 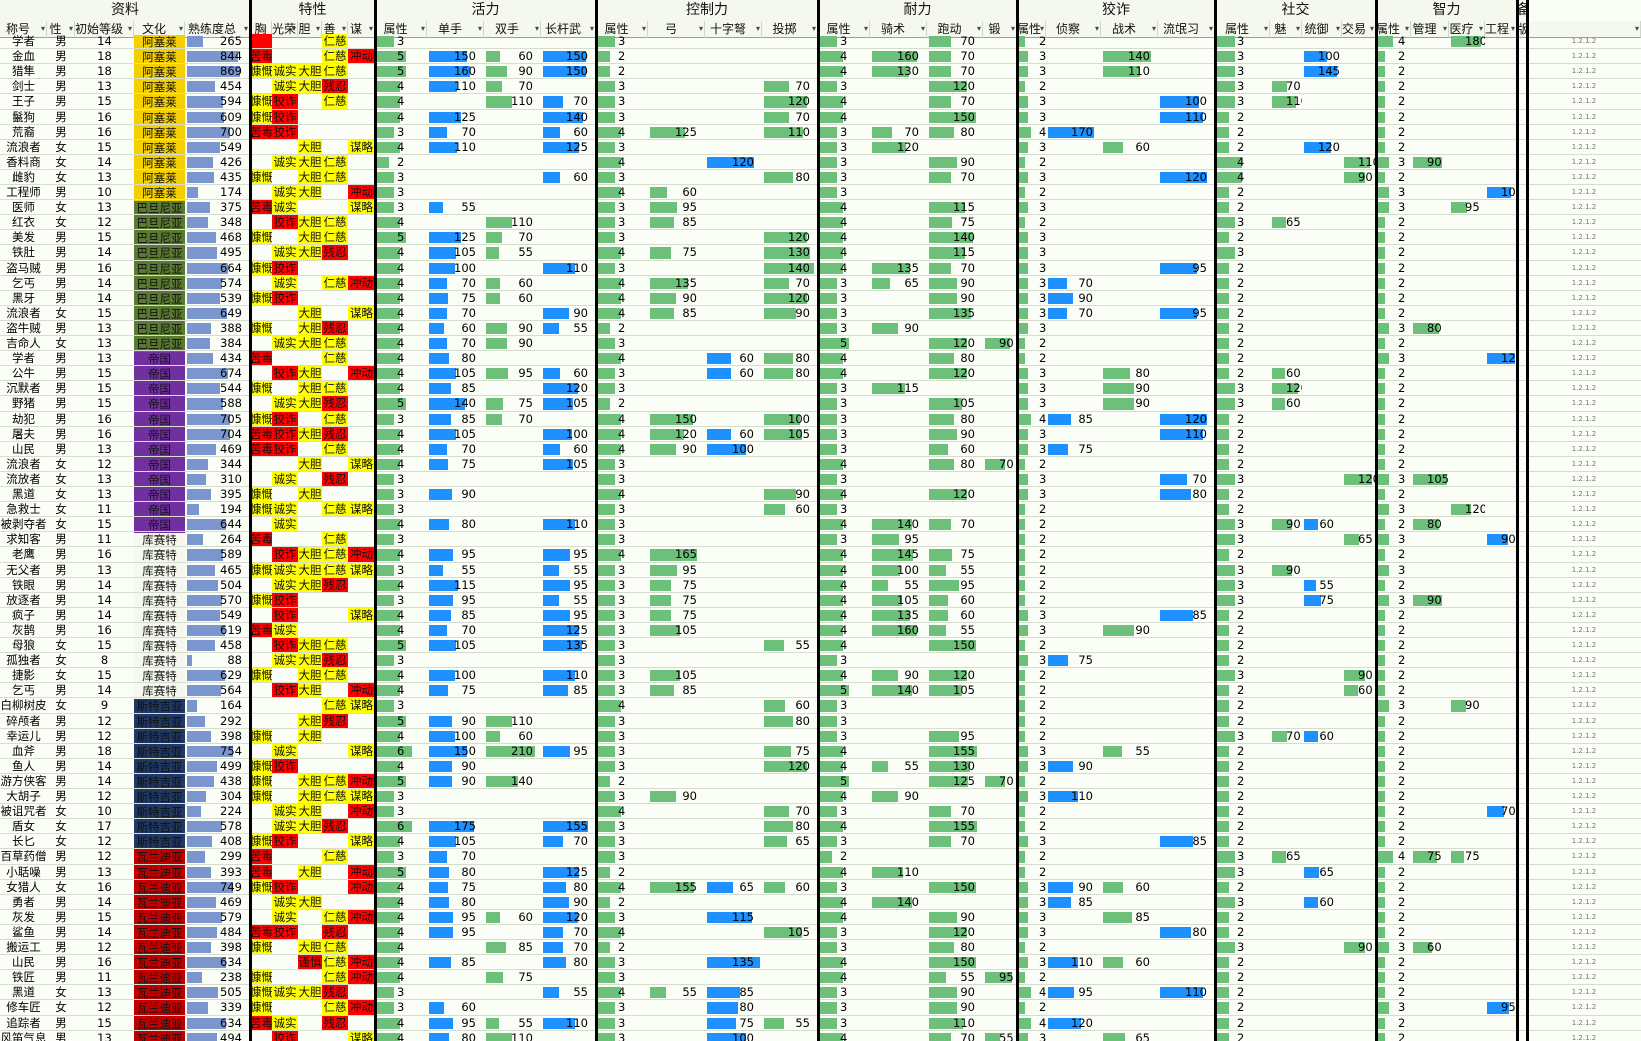 I want to click on cell-stat: 75, so click(x=676, y=600).